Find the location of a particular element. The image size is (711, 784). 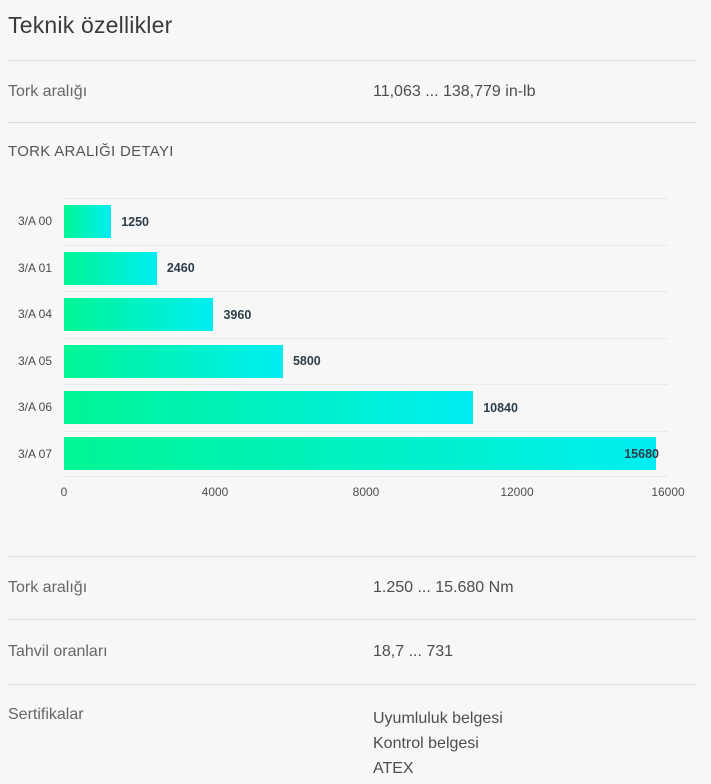

bar-track: 2460 is located at coordinates (366, 268).